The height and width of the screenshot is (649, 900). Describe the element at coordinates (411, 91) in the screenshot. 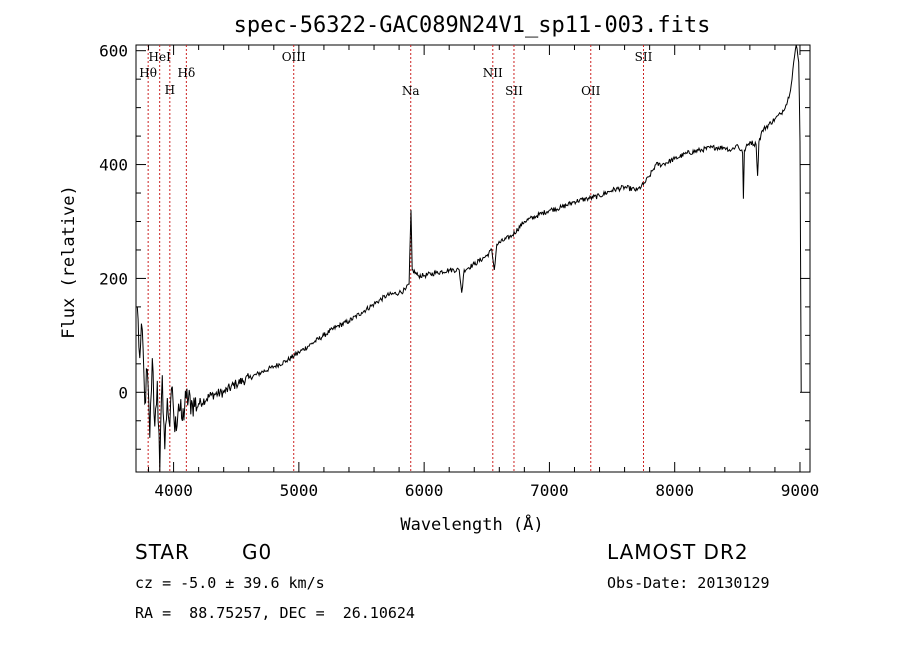

I see `line-label: Na` at that location.